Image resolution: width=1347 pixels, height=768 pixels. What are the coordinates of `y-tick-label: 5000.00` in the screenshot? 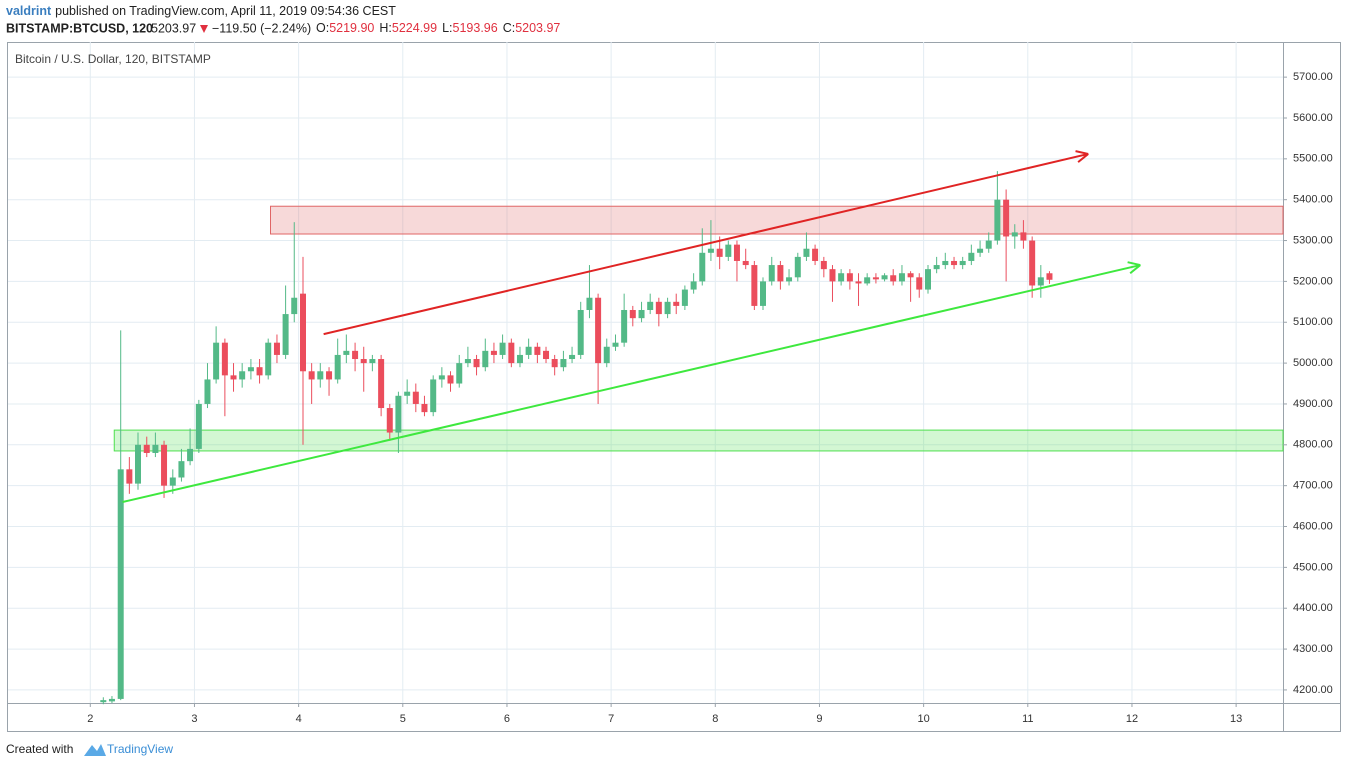 It's located at (1313, 363).